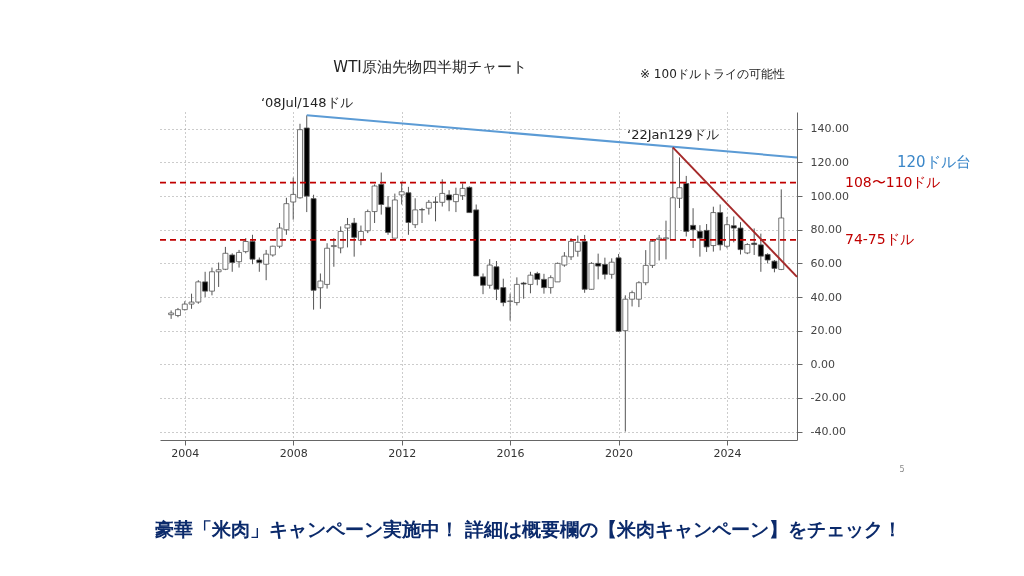 This screenshot has height=576, width=1024. Describe the element at coordinates (902, 469) in the screenshot. I see `text: 5` at that location.